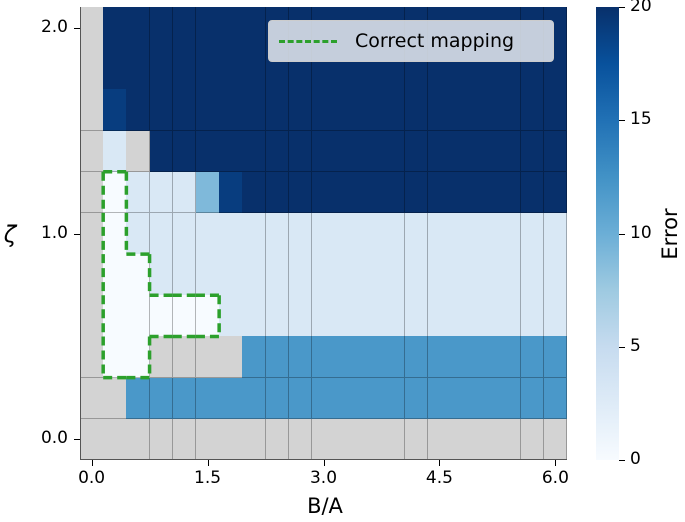 The image size is (685, 522). Describe the element at coordinates (635, 345) in the screenshot. I see `colorbar-tick-label: 5` at that location.